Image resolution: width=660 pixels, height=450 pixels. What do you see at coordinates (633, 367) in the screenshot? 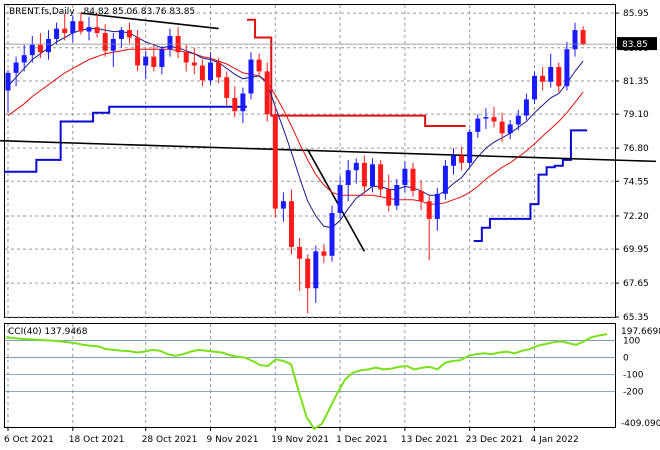
I see `cci-axis: 100 0 -100 -200` at bounding box center [633, 367].